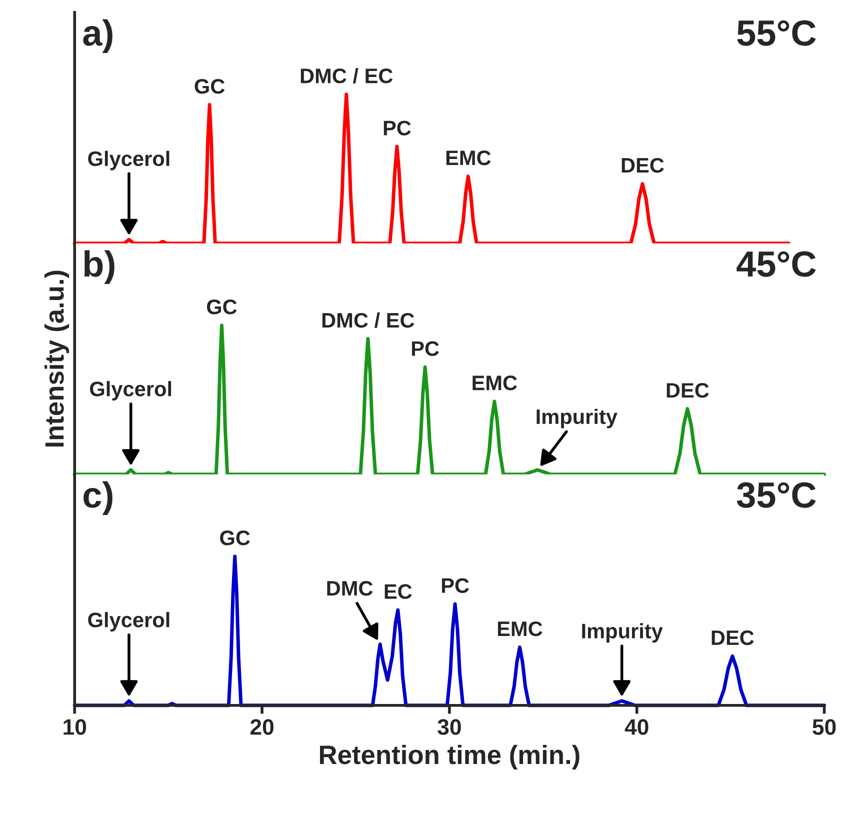 The height and width of the screenshot is (825, 848). What do you see at coordinates (776, 264) in the screenshot?
I see `text: 45°C` at bounding box center [776, 264].